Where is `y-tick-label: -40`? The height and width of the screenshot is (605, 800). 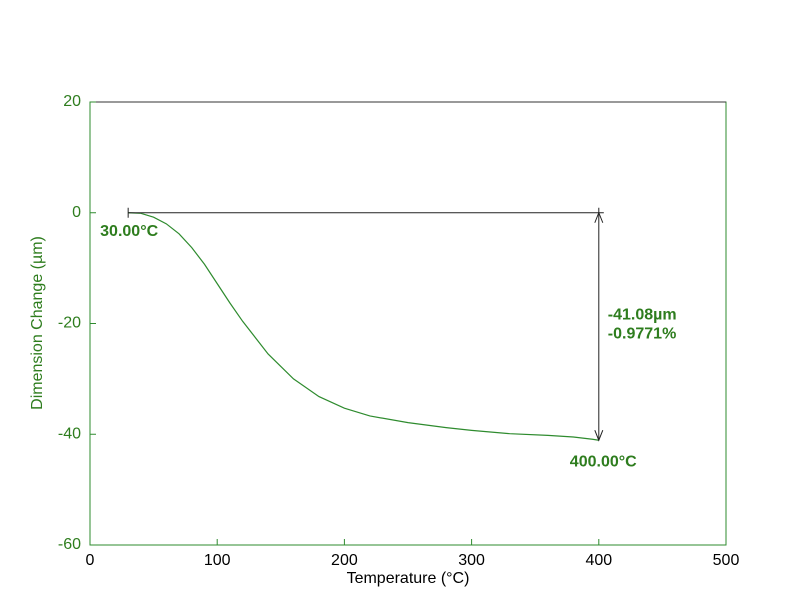 y-tick-label: -40 is located at coordinates (69, 433).